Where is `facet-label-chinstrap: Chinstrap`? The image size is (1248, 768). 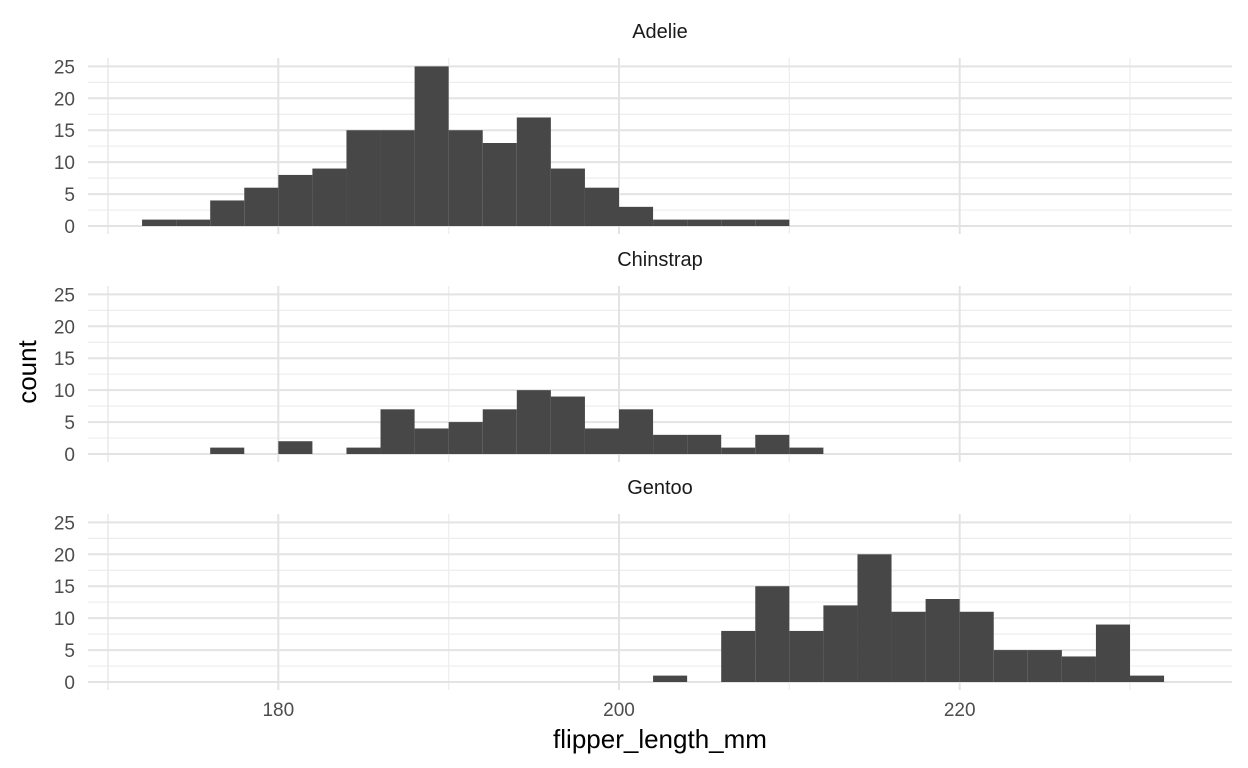 facet-label-chinstrap: Chinstrap is located at coordinates (660, 260).